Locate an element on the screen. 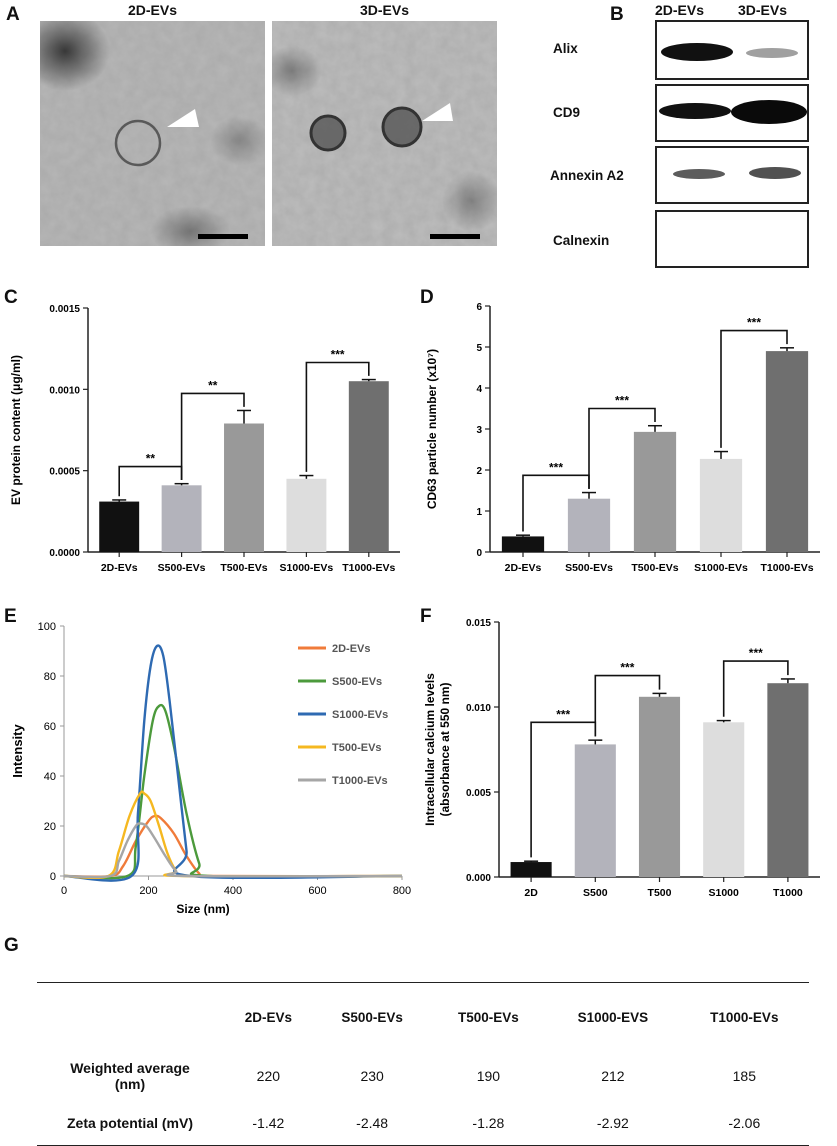 This screenshot has height=1146, width=837. y-tick-label: 80 is located at coordinates (50, 677).